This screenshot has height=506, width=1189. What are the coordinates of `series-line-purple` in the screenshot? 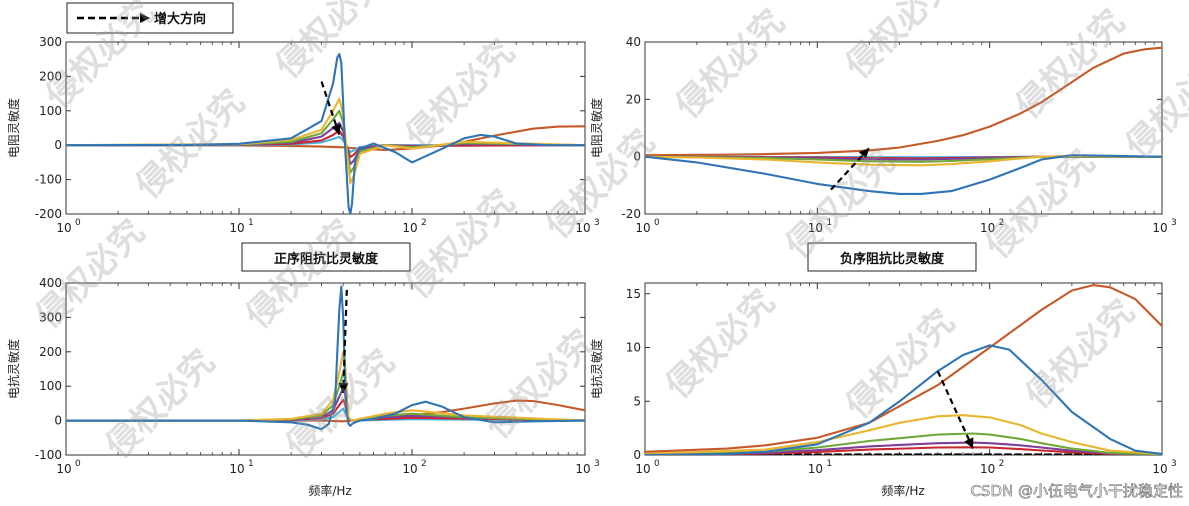 It's located at (903, 448).